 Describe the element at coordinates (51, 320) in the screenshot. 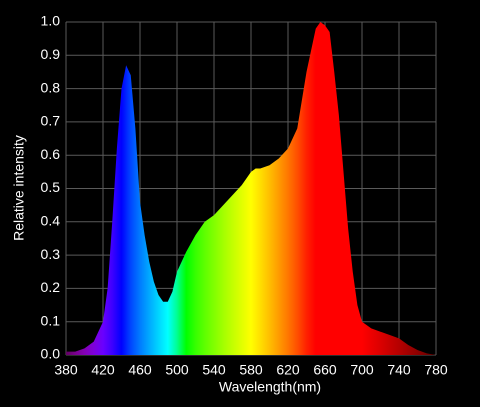

I see `y-tick-label: 0.1` at that location.